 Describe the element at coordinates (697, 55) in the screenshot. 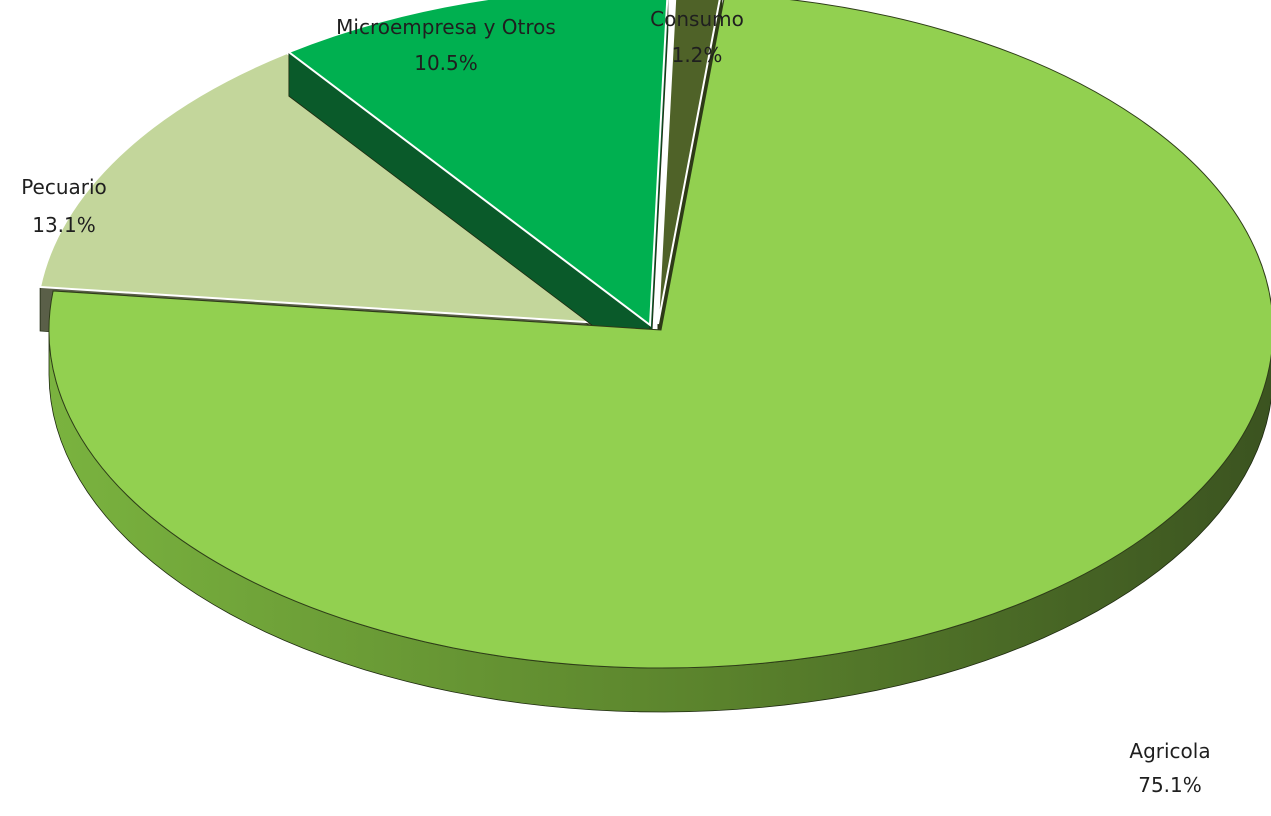

I see `slice-value-consumo: 1.2%` at that location.